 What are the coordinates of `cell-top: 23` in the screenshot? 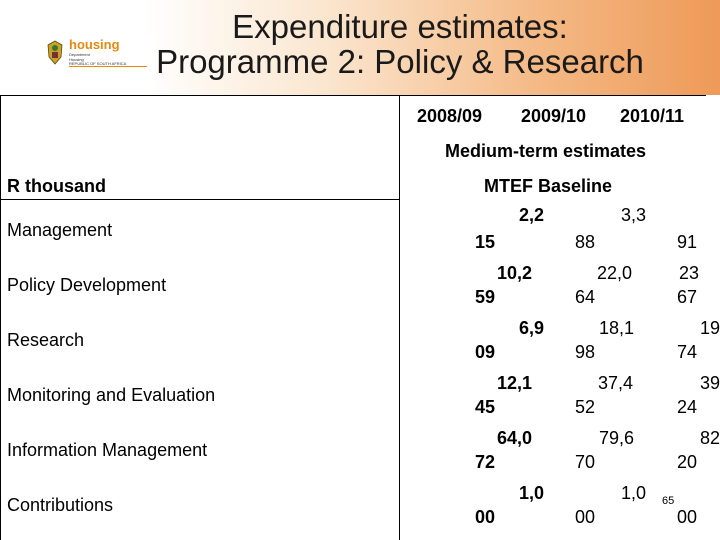 It's located at (689, 273).